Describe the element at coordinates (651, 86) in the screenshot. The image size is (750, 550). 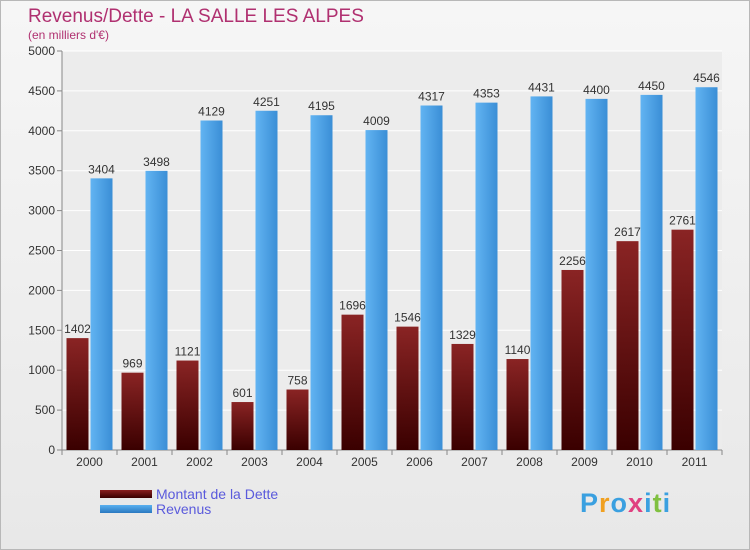
I see `data-label-revenus: 4450` at that location.